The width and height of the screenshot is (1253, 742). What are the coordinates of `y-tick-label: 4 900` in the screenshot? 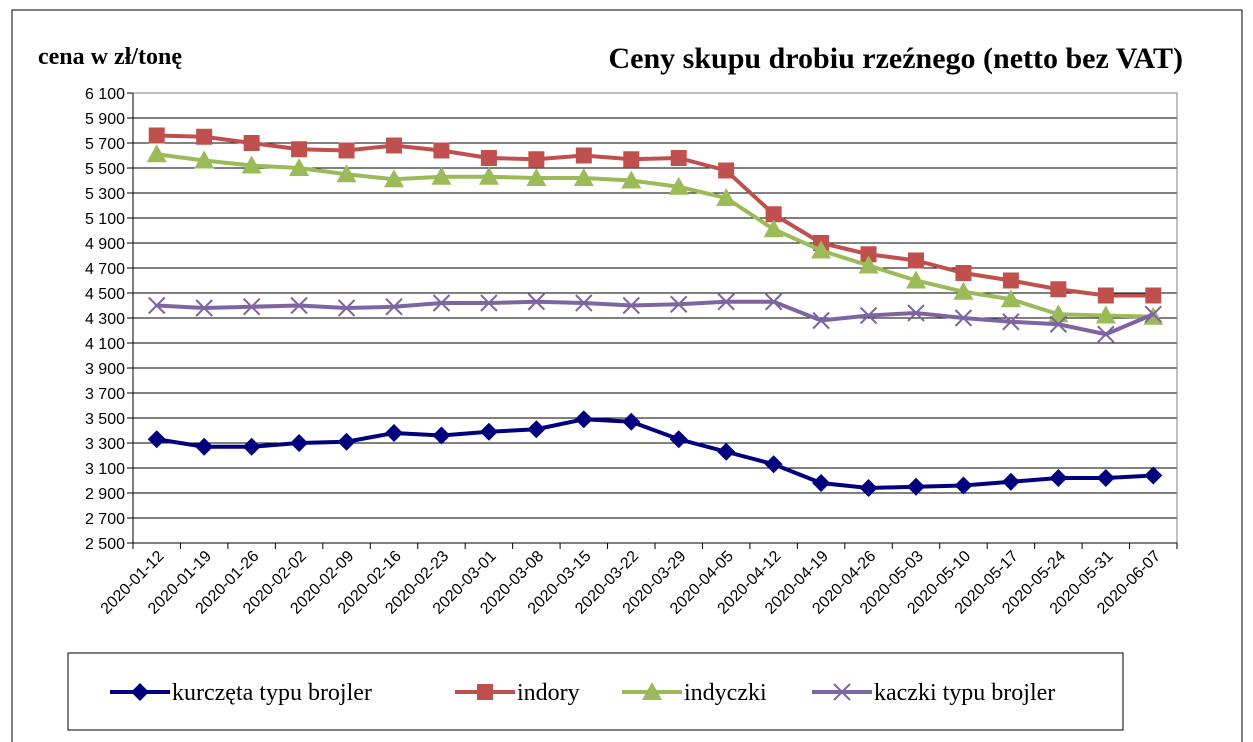 It's located at (105, 244).